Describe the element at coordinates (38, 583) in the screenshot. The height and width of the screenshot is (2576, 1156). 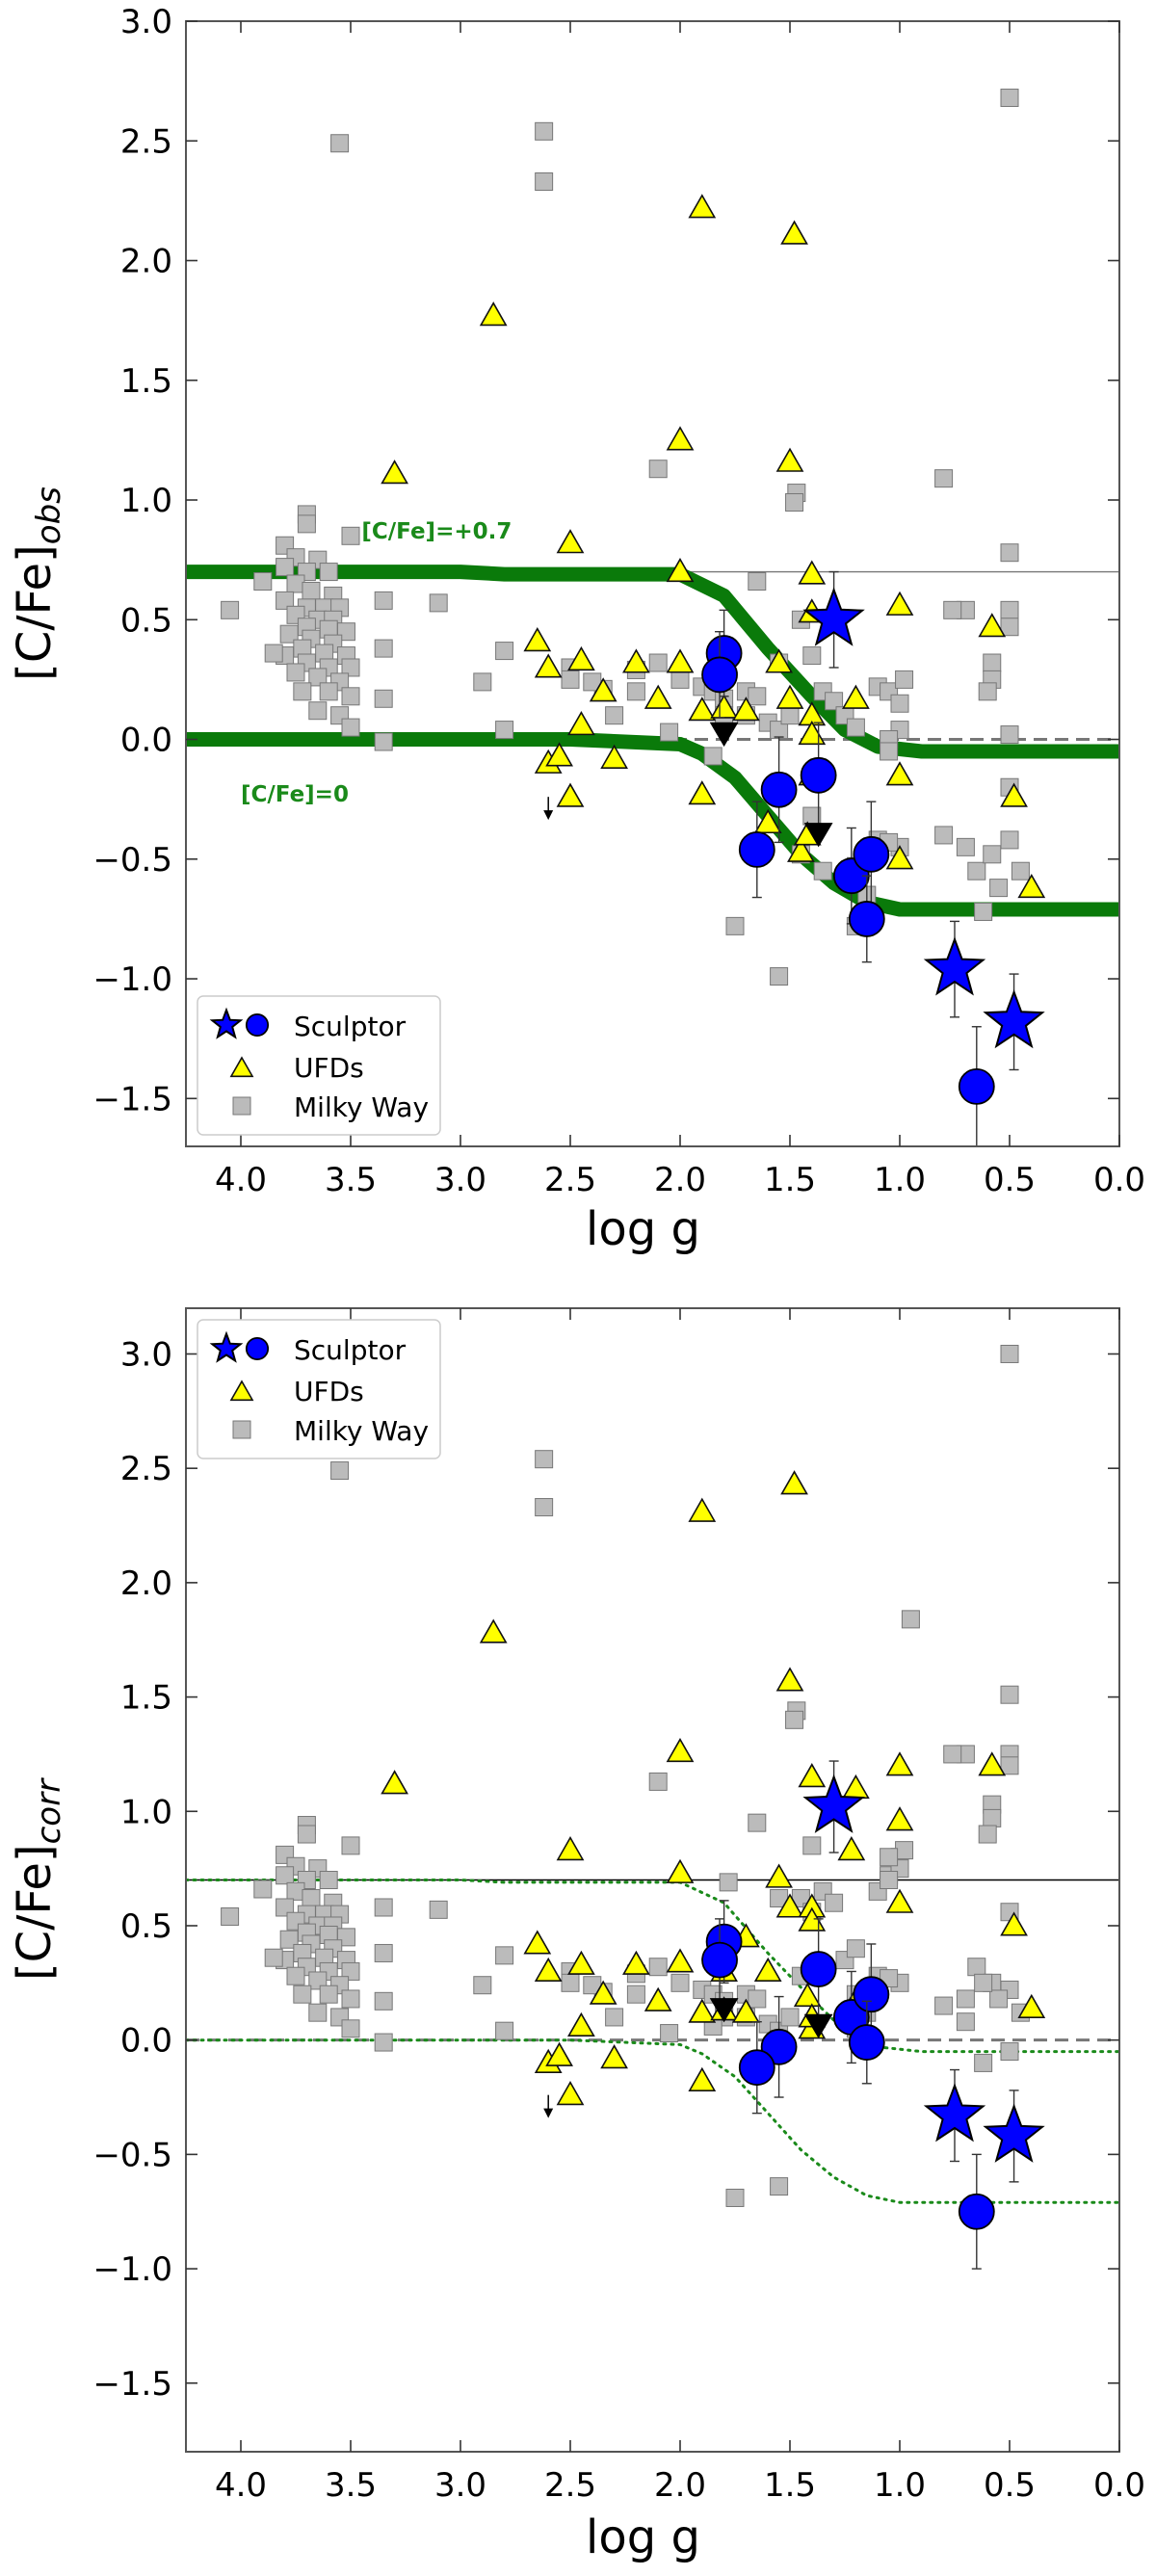
I see `y-axis-label: [C/Fe]obs` at that location.